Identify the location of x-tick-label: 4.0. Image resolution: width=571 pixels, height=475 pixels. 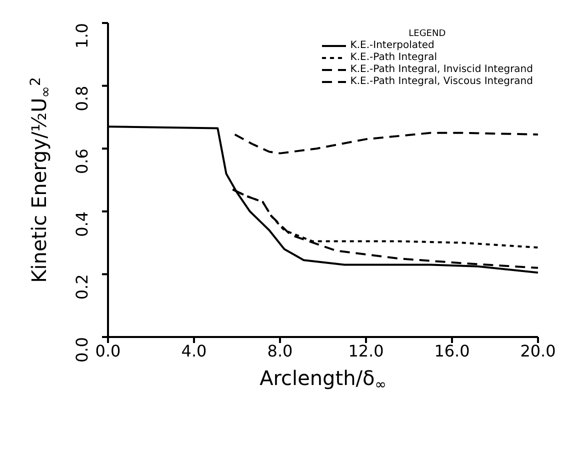
(194, 350).